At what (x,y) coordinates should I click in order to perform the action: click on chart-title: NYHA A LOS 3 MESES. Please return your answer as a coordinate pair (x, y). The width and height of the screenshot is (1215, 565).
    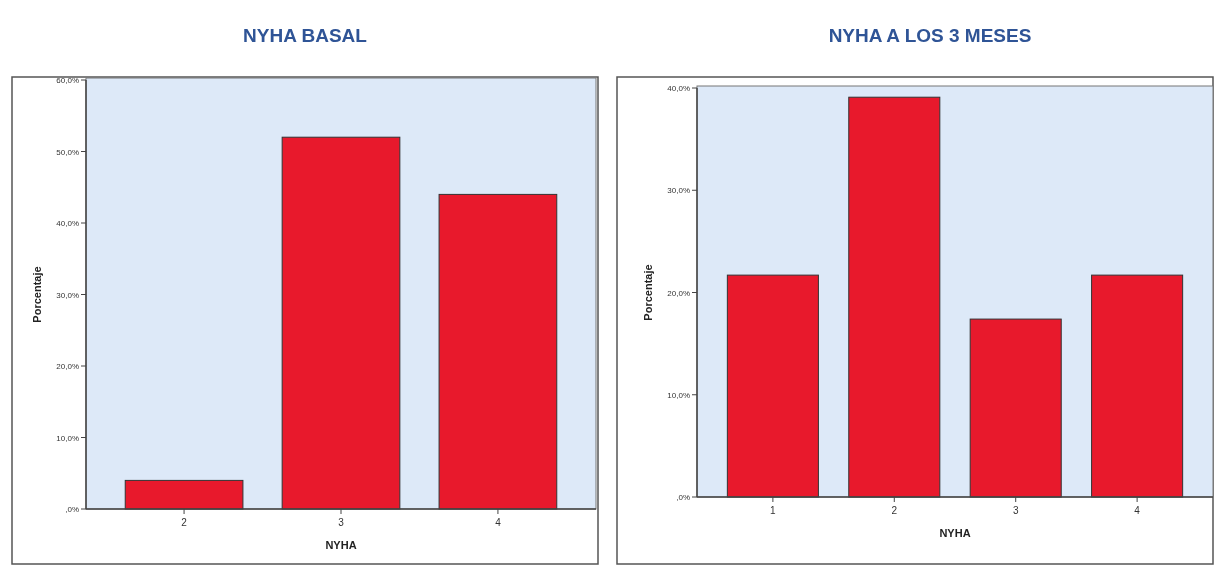
    Looking at the image, I should click on (930, 35).